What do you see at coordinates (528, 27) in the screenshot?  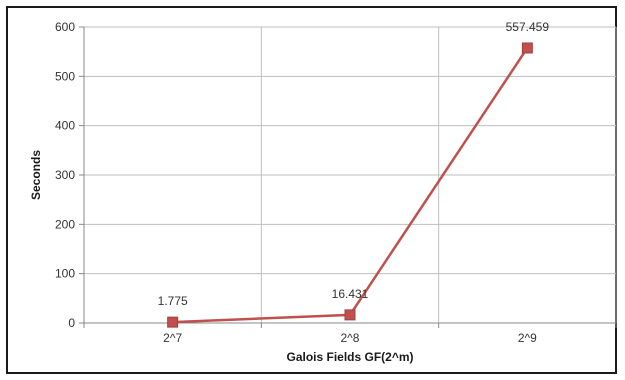 I see `data-label: 557.459` at bounding box center [528, 27].